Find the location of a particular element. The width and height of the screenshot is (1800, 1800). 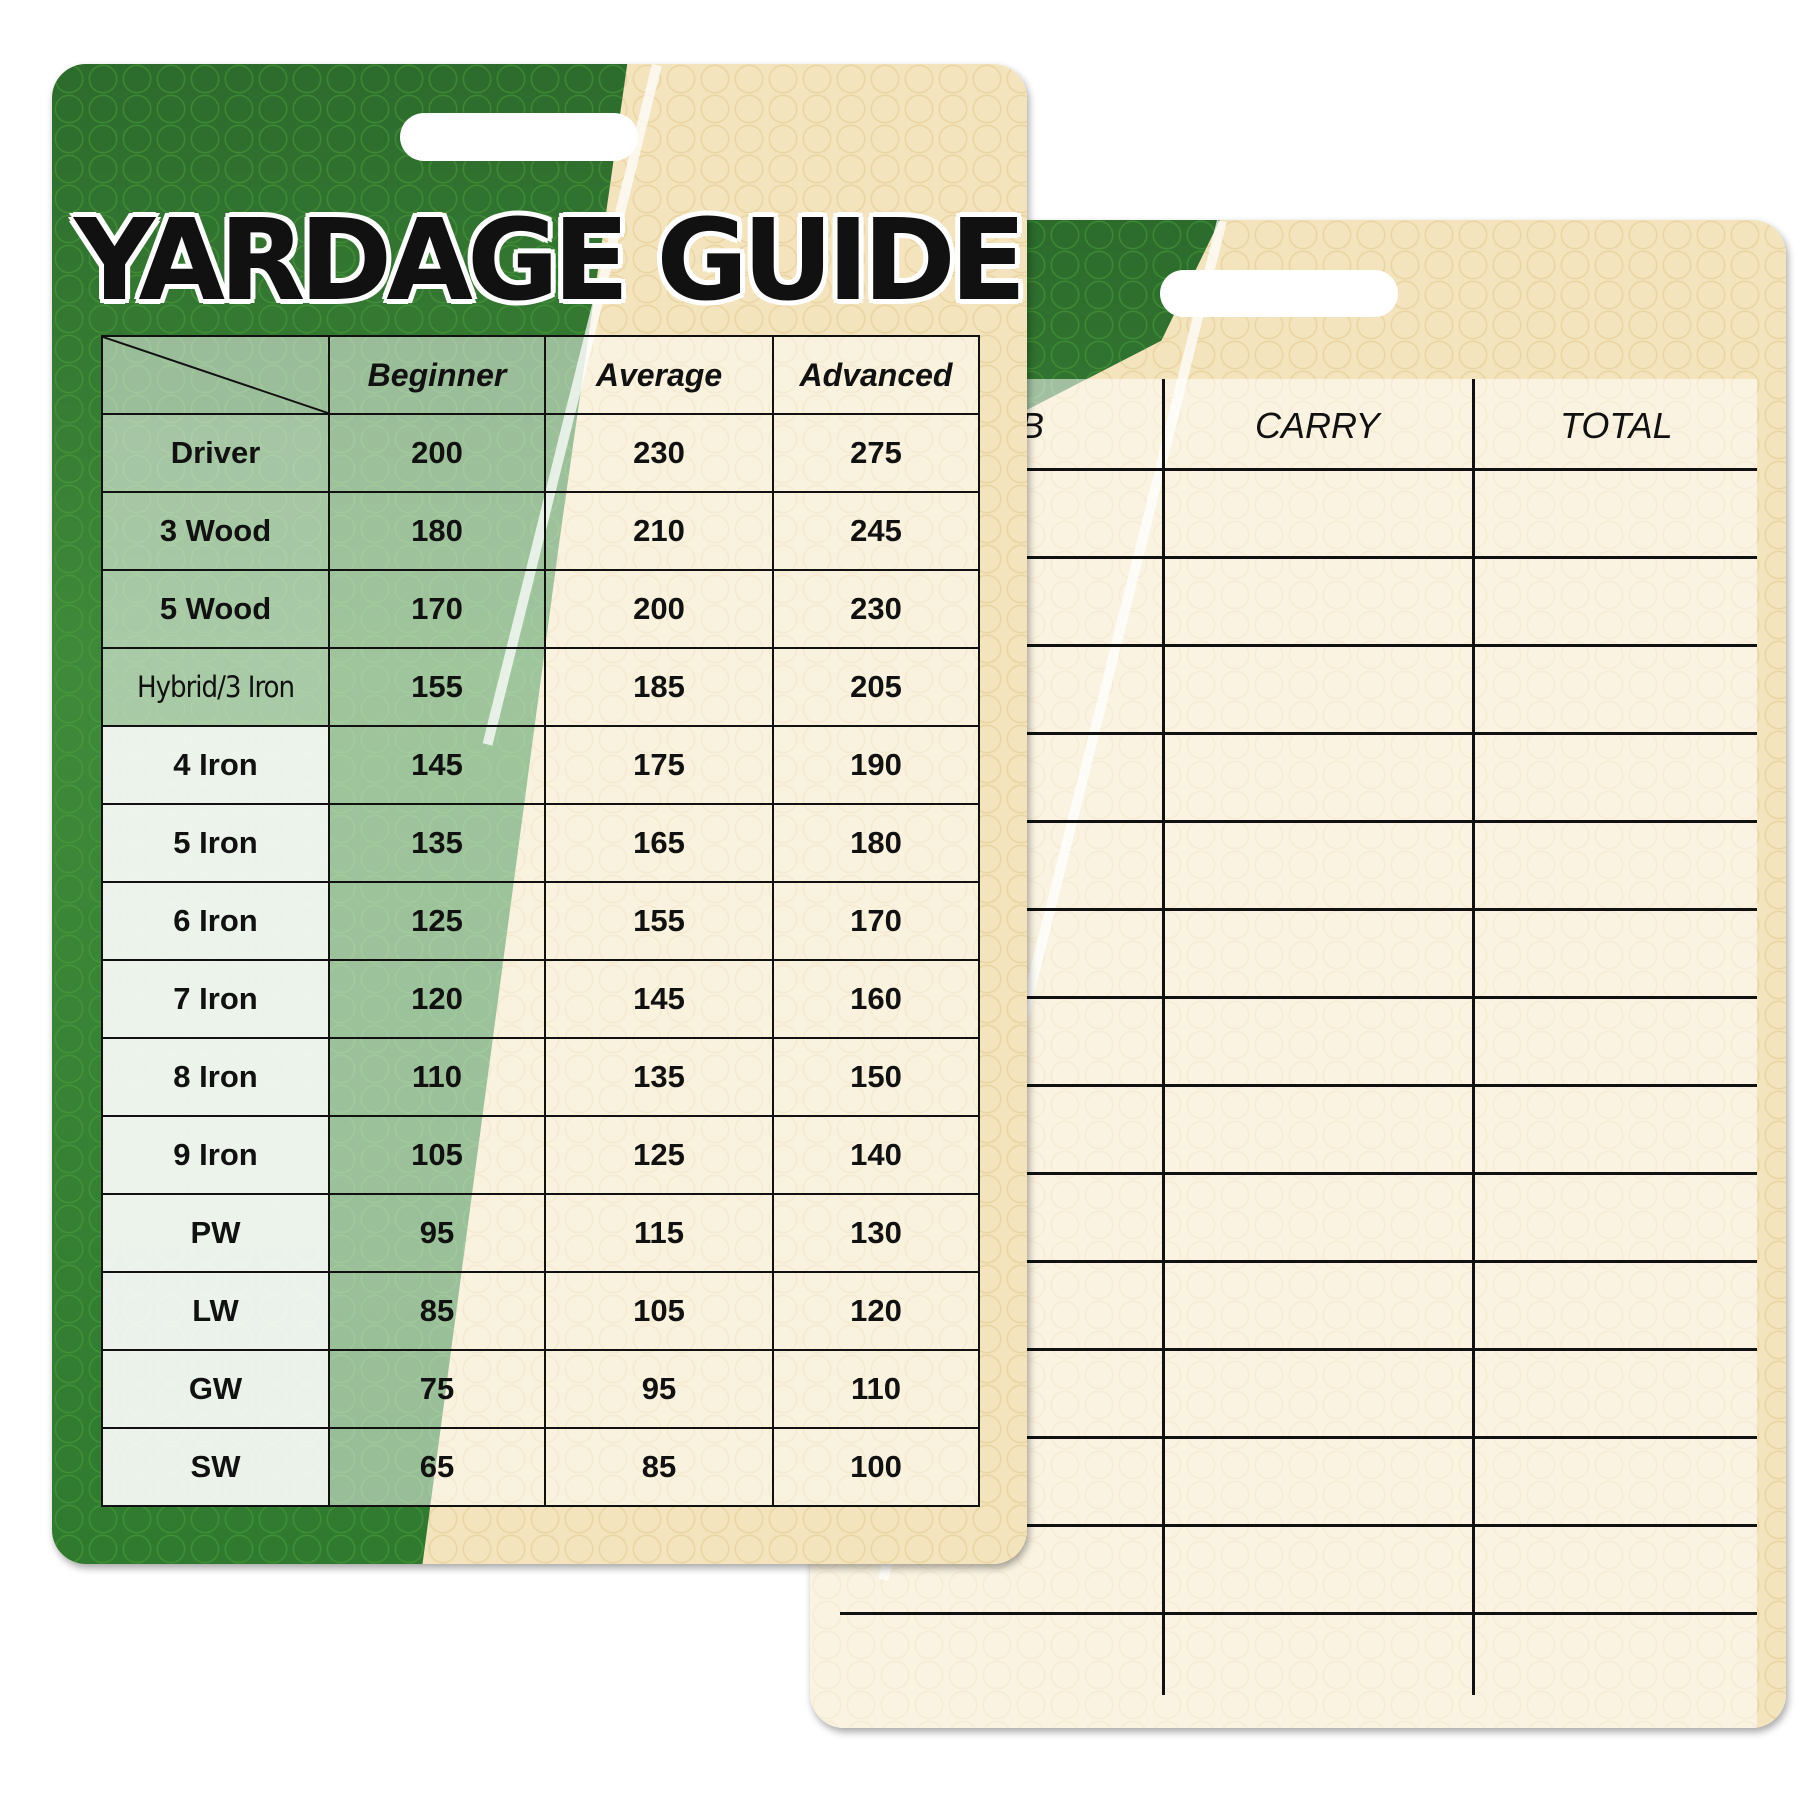

table-row: Hybrid/3 Iron 155 185 205 is located at coordinates (540, 687).